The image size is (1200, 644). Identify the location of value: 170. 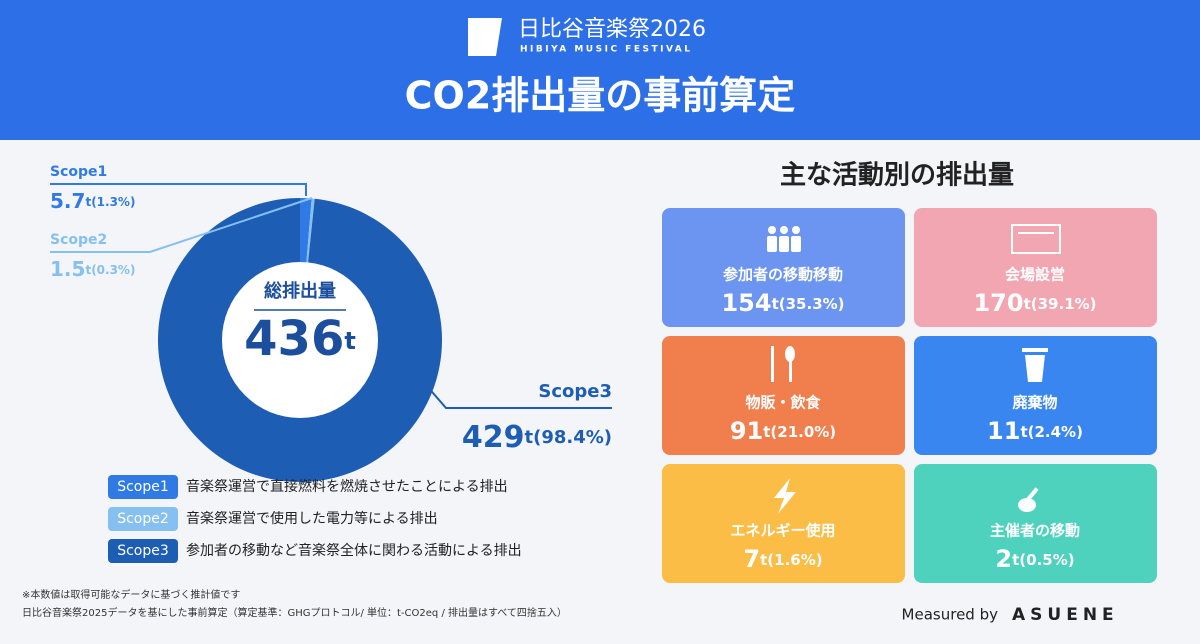
(998, 303).